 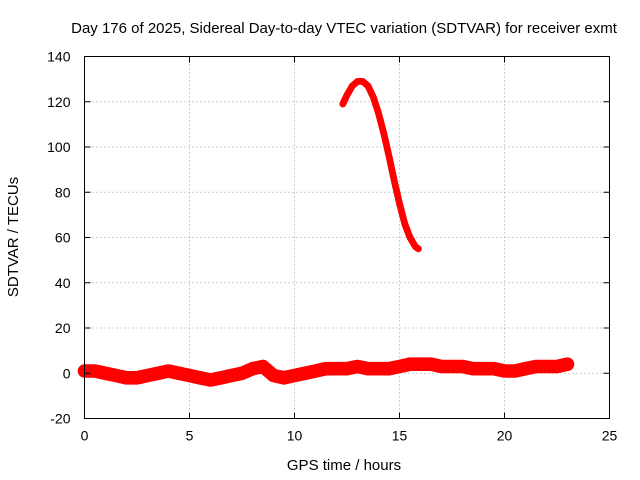 I want to click on x-tick-label: 0, so click(x=85, y=436).